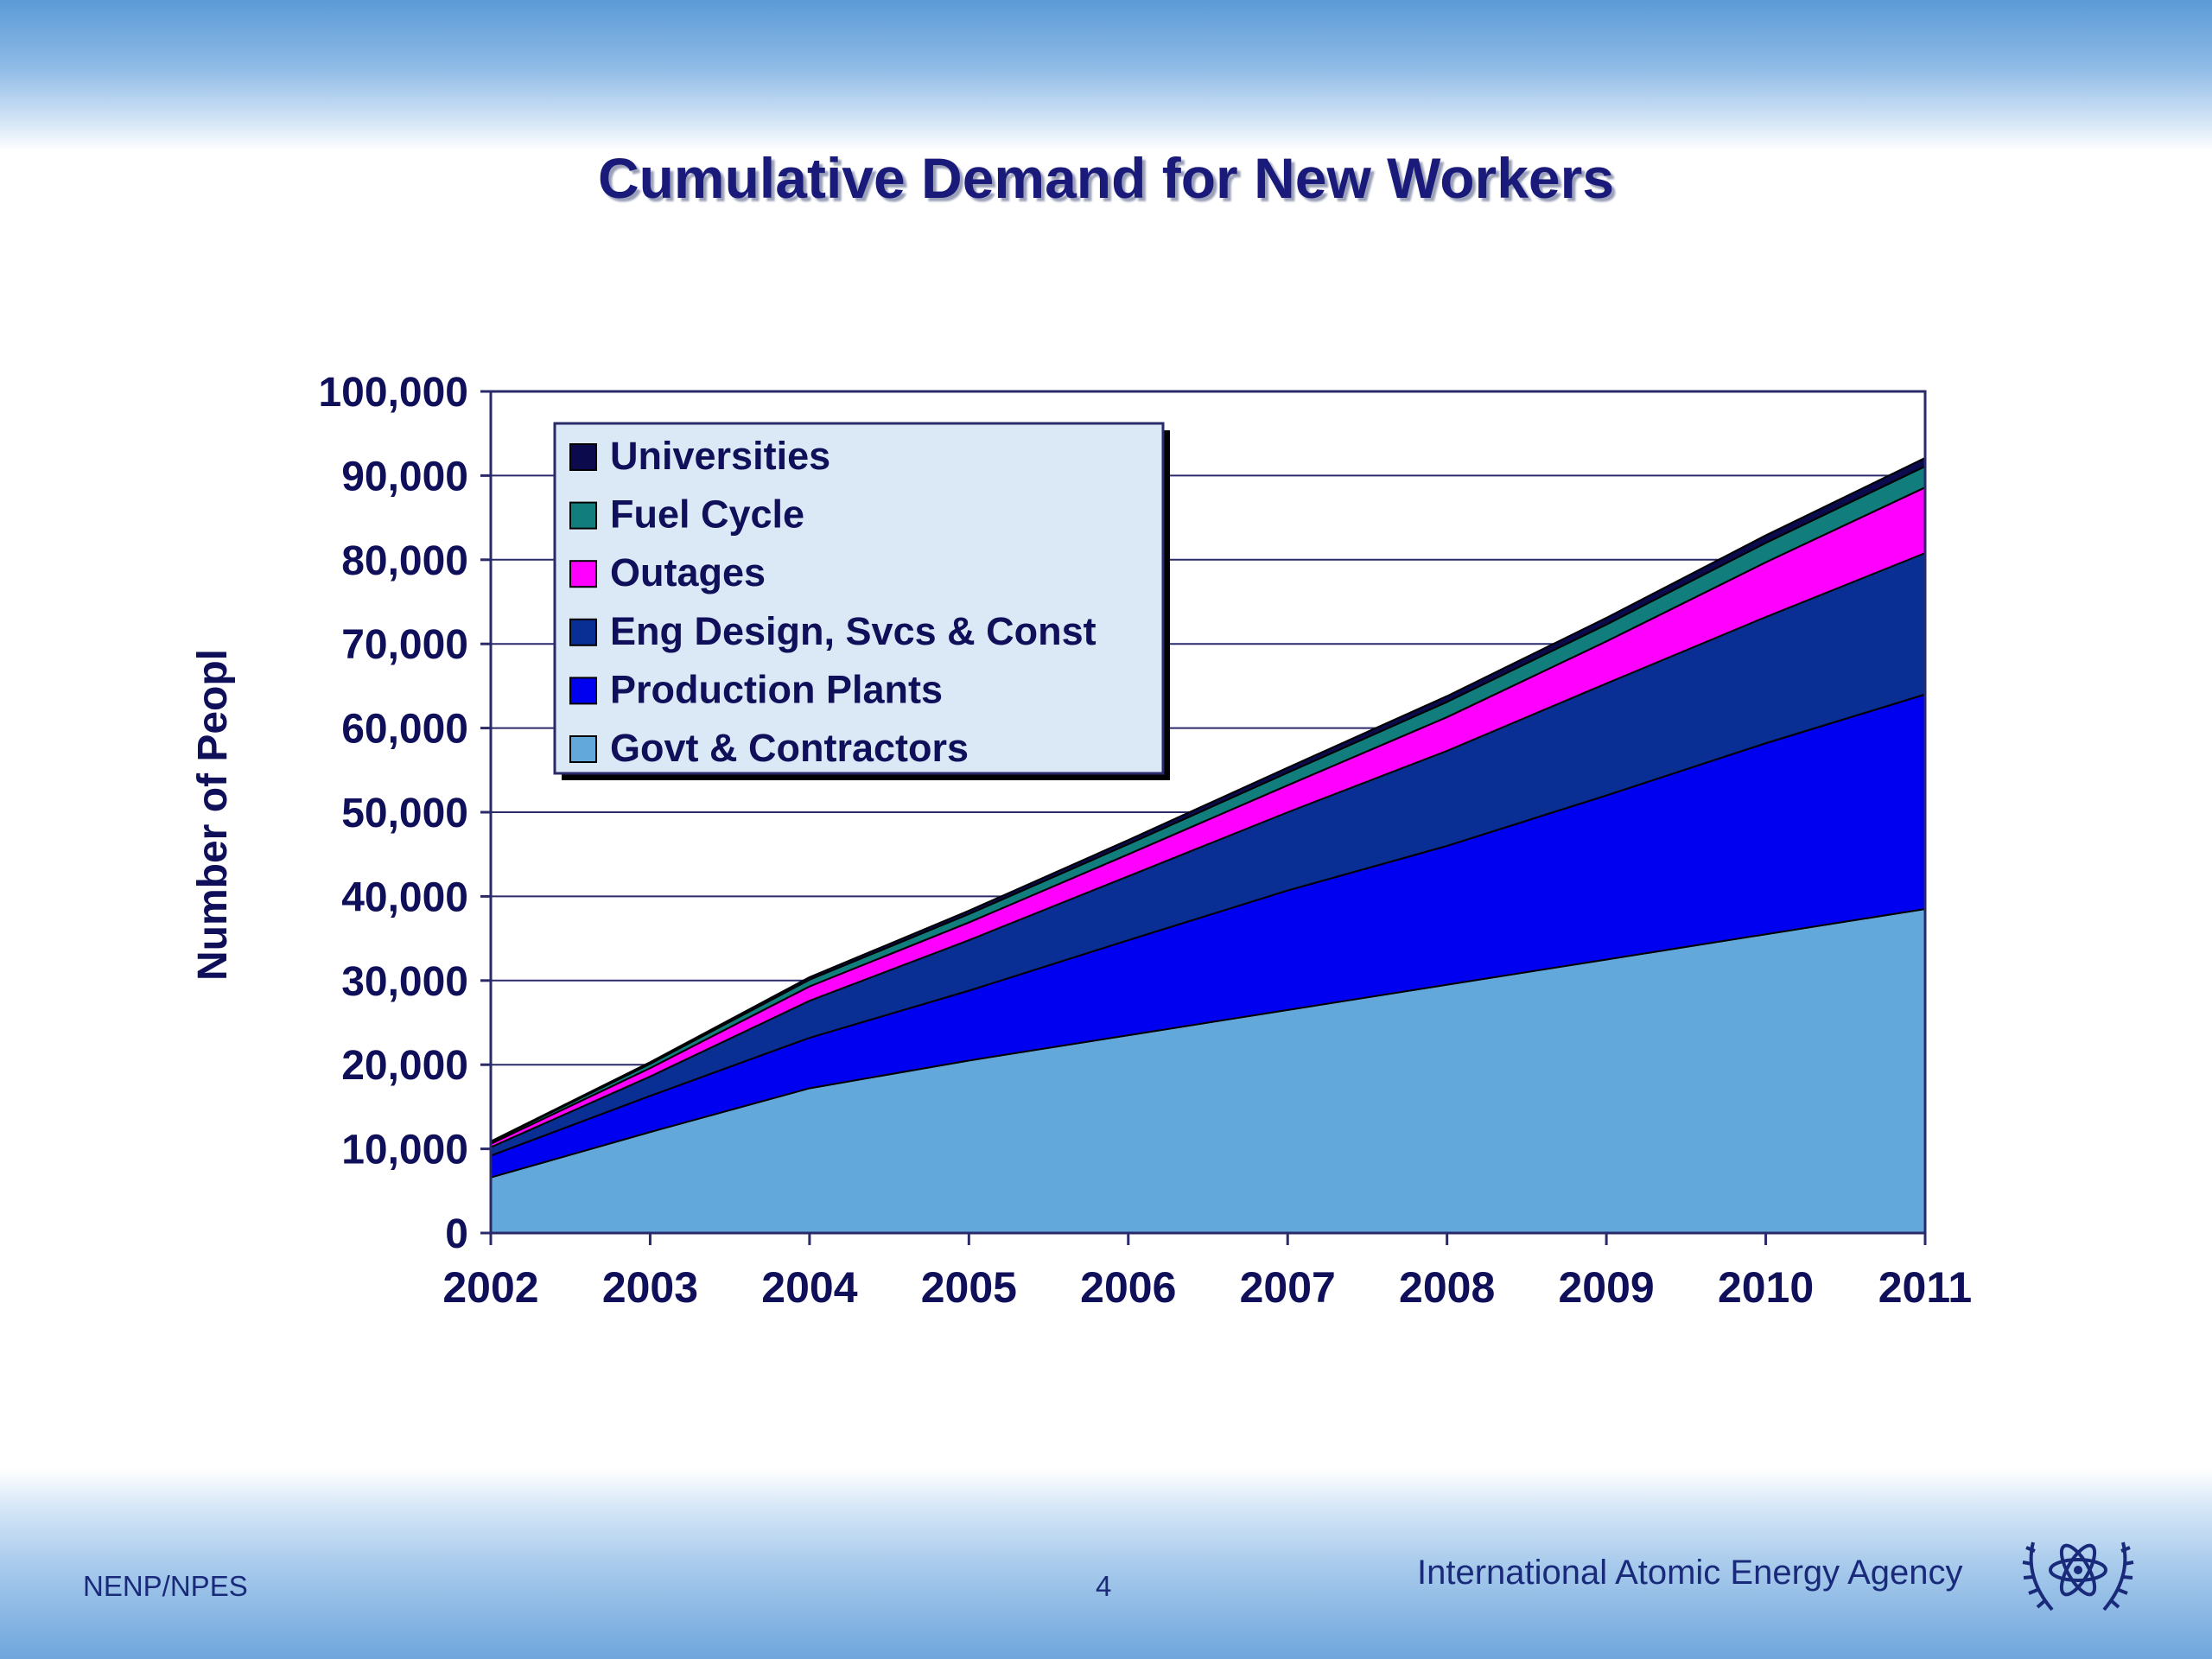  I want to click on y-tick-label: 70,000, so click(404, 645).